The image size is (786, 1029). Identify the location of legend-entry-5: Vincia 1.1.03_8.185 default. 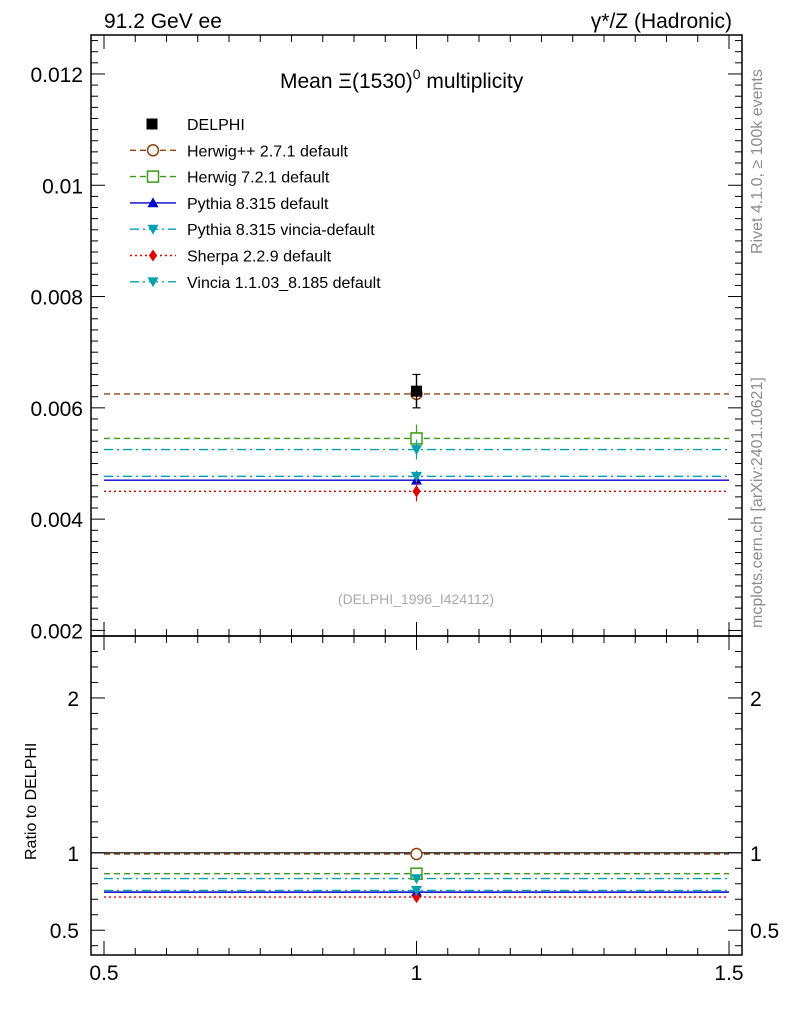
(255, 283).